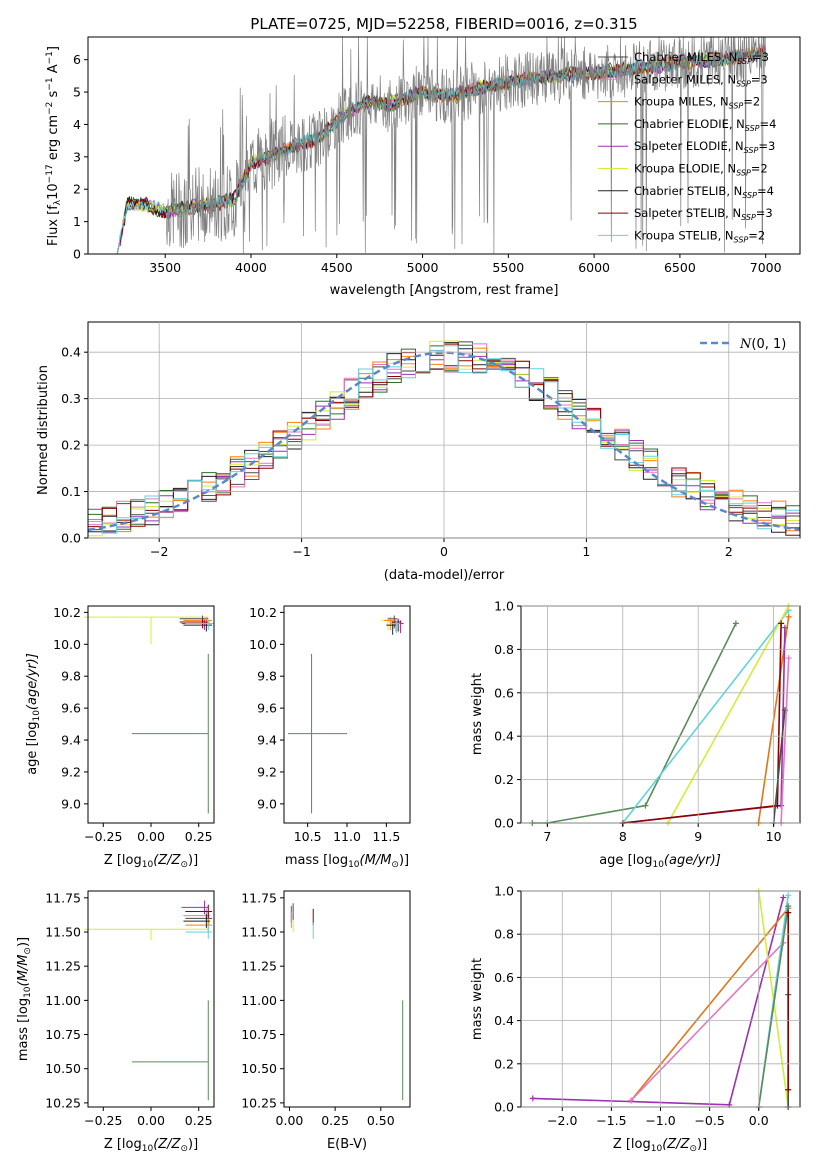  Describe the element at coordinates (24, 999) in the screenshot. I see `mass-vs-Z-ylabel: mass [log10(M/M⊙)]` at that location.